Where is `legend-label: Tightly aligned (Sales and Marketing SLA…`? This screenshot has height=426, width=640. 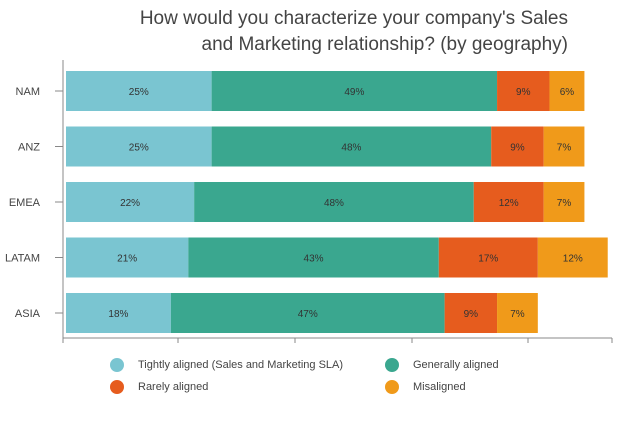 legend-label: Tightly aligned (Sales and Marketing SLA… is located at coordinates (241, 365).